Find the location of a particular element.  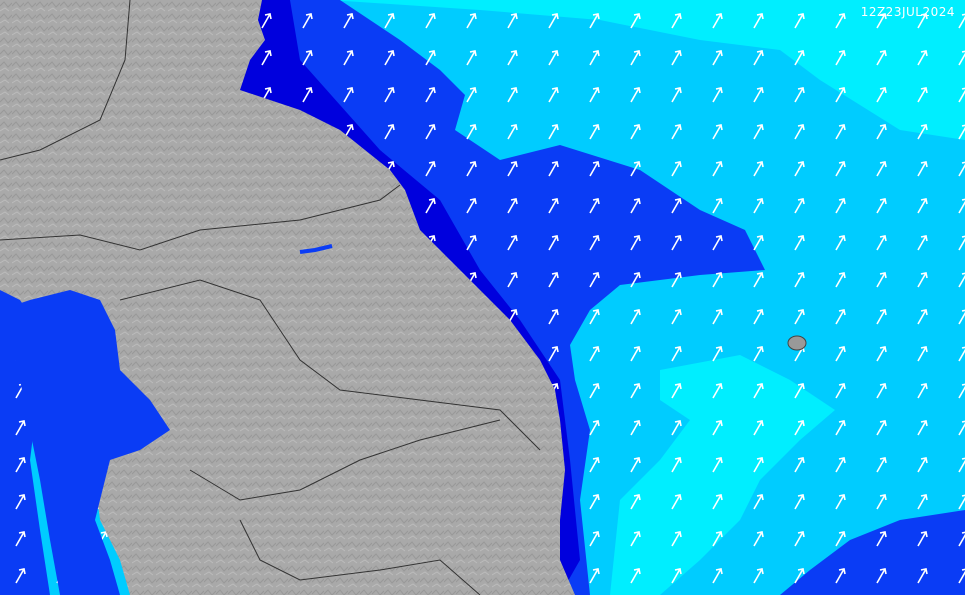

bay is located at coordinates (85, 442).